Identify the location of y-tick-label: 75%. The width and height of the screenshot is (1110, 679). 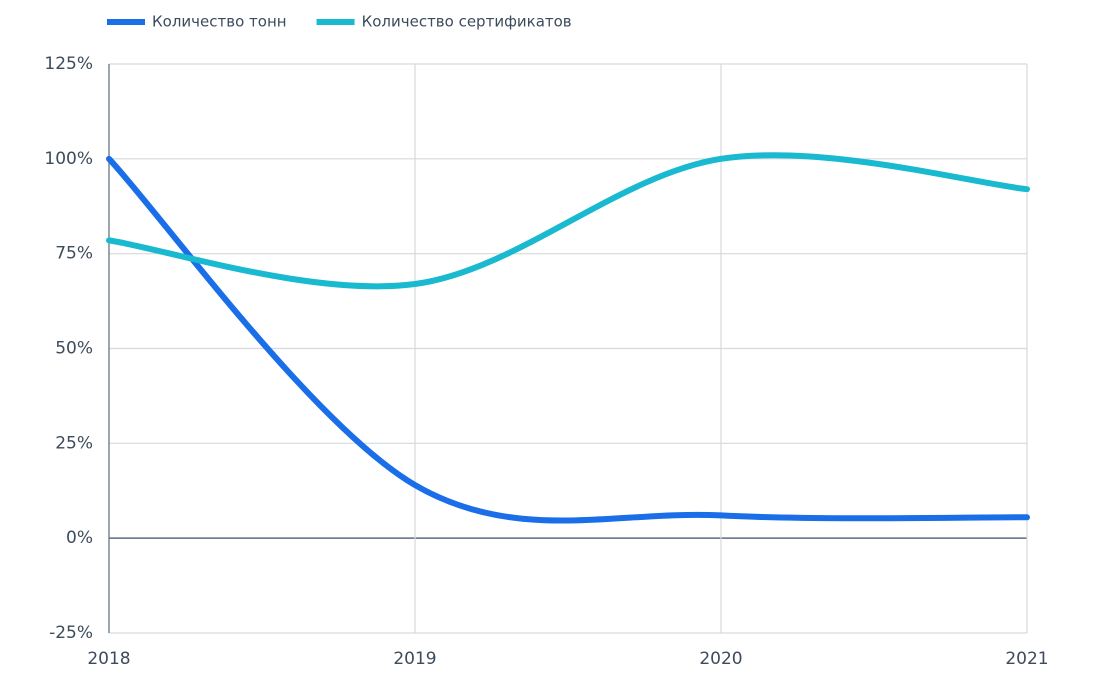
(74, 254).